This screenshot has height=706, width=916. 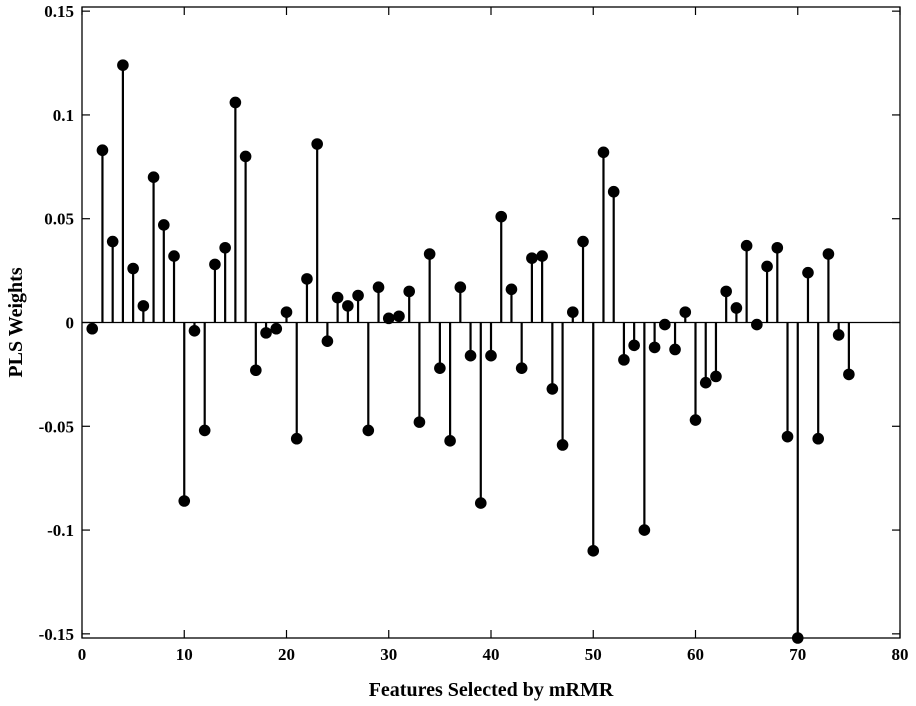 What do you see at coordinates (63, 115) in the screenshot?
I see `y-tick-label: 0.1` at bounding box center [63, 115].